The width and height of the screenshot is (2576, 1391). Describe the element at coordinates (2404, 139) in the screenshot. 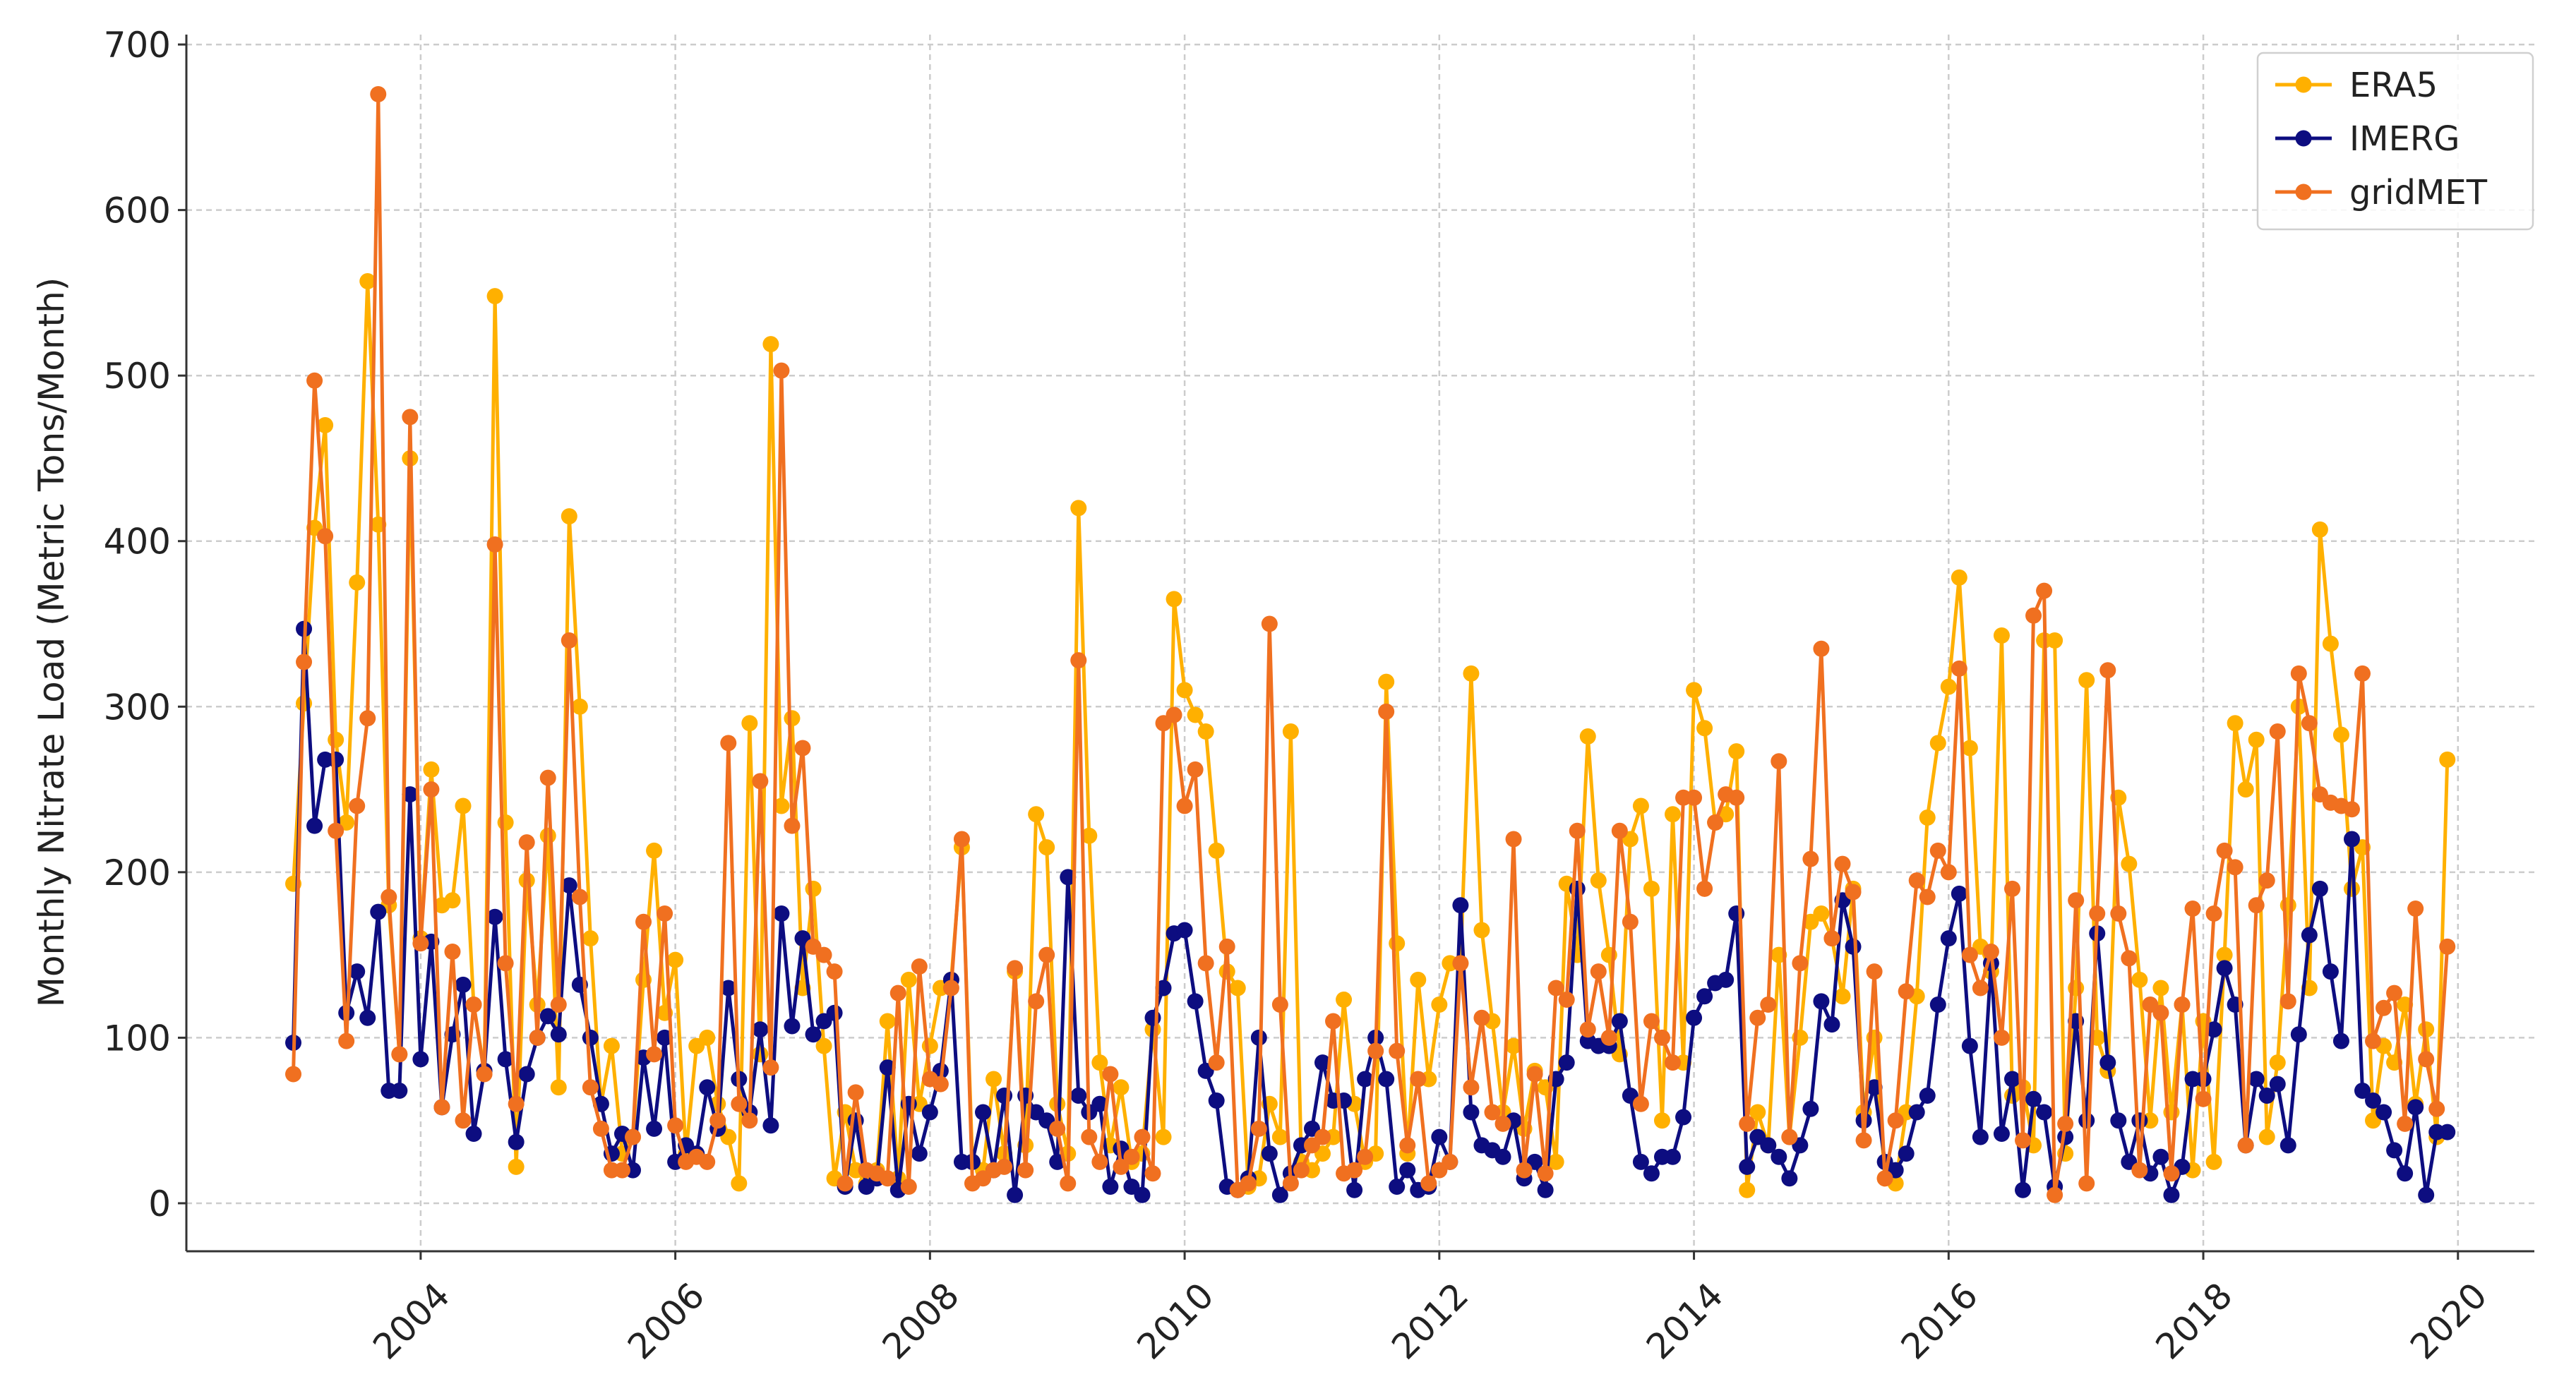

I see `legend-label: IMERG` at that location.